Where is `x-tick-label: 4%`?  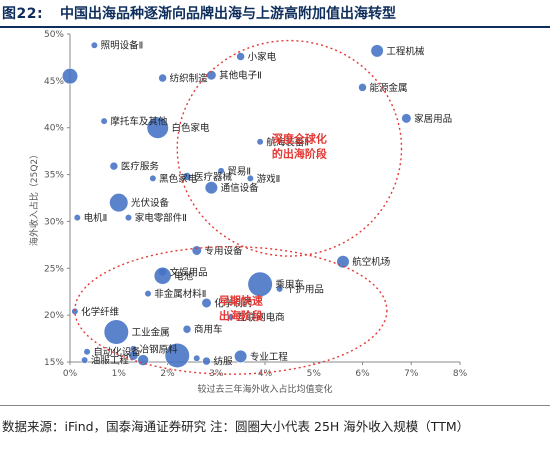 x-tick-label: 4% is located at coordinates (265, 374).